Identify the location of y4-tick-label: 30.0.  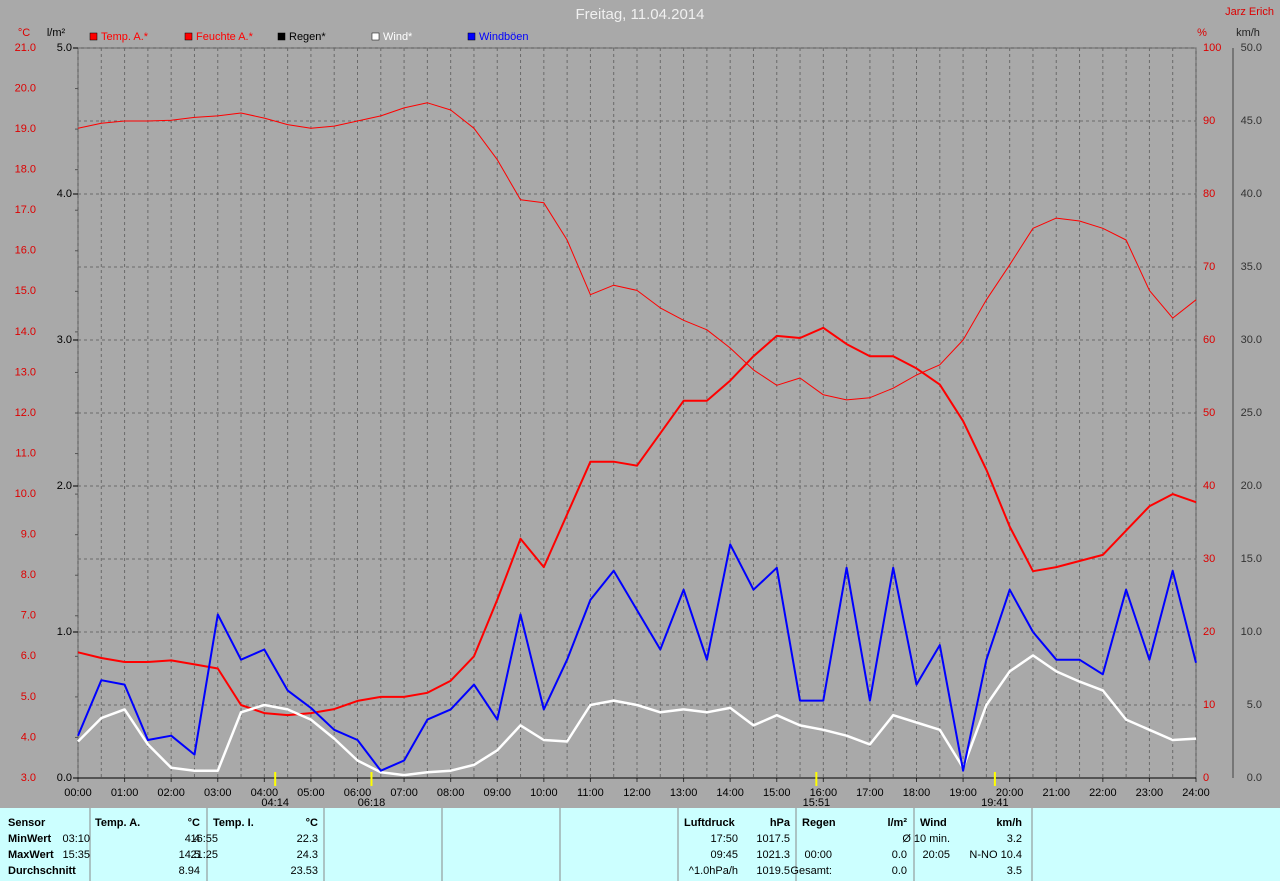
(1251, 340).